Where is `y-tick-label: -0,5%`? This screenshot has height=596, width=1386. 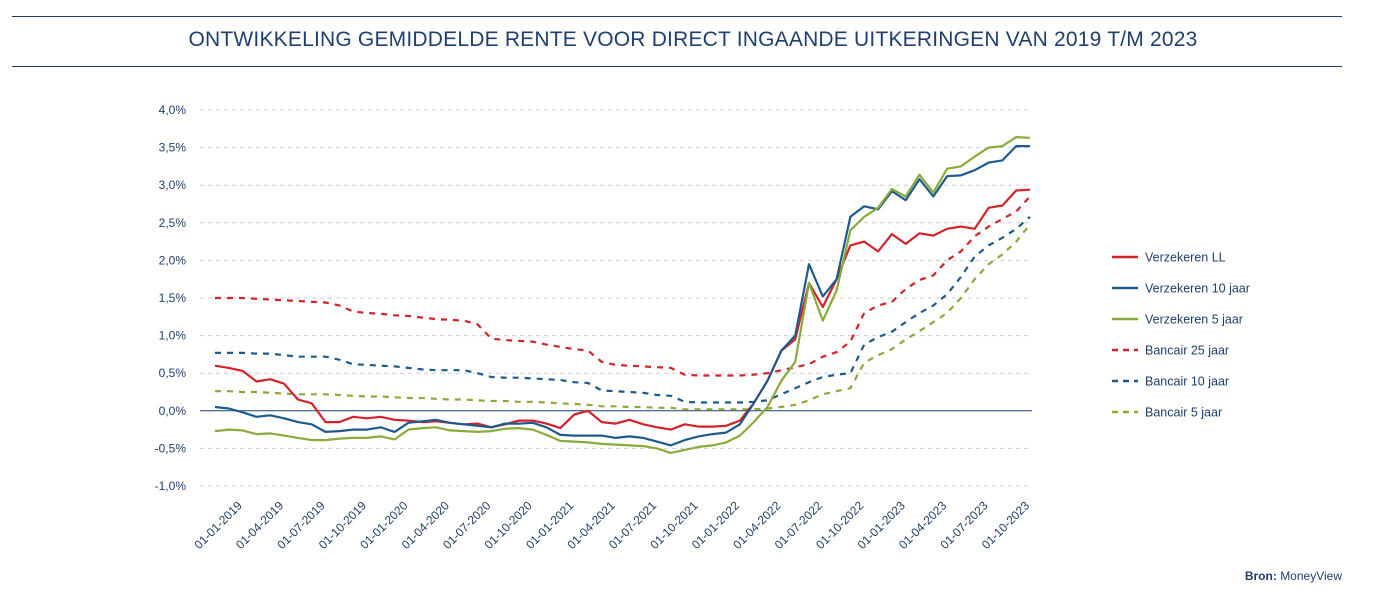
y-tick-label: -0,5% is located at coordinates (171, 448).